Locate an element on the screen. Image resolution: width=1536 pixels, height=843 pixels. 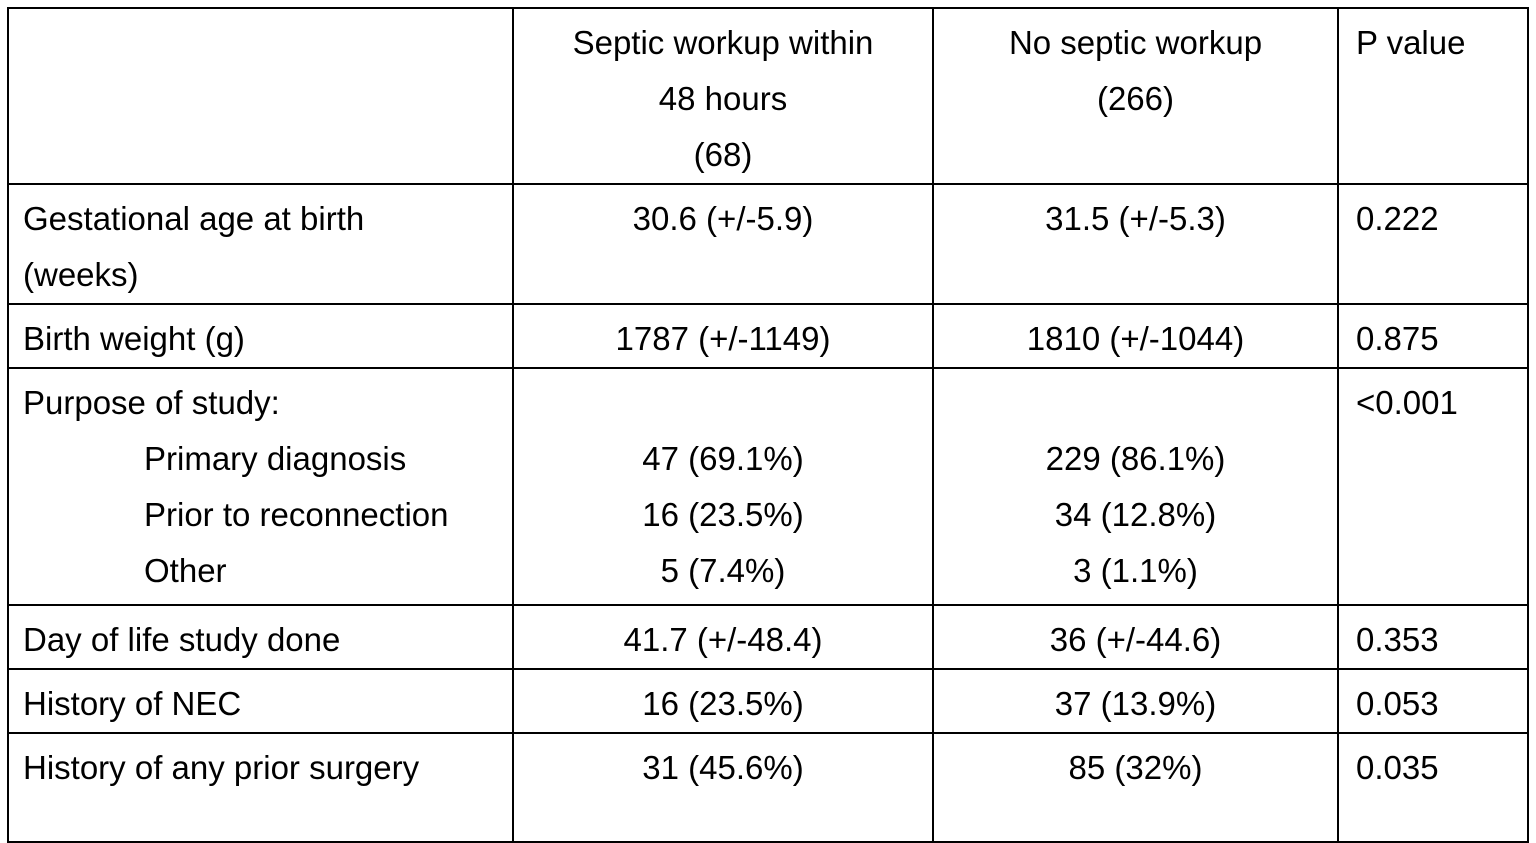
cell-no-septic: 31.5 (+/-5.3) is located at coordinates (1135, 244).